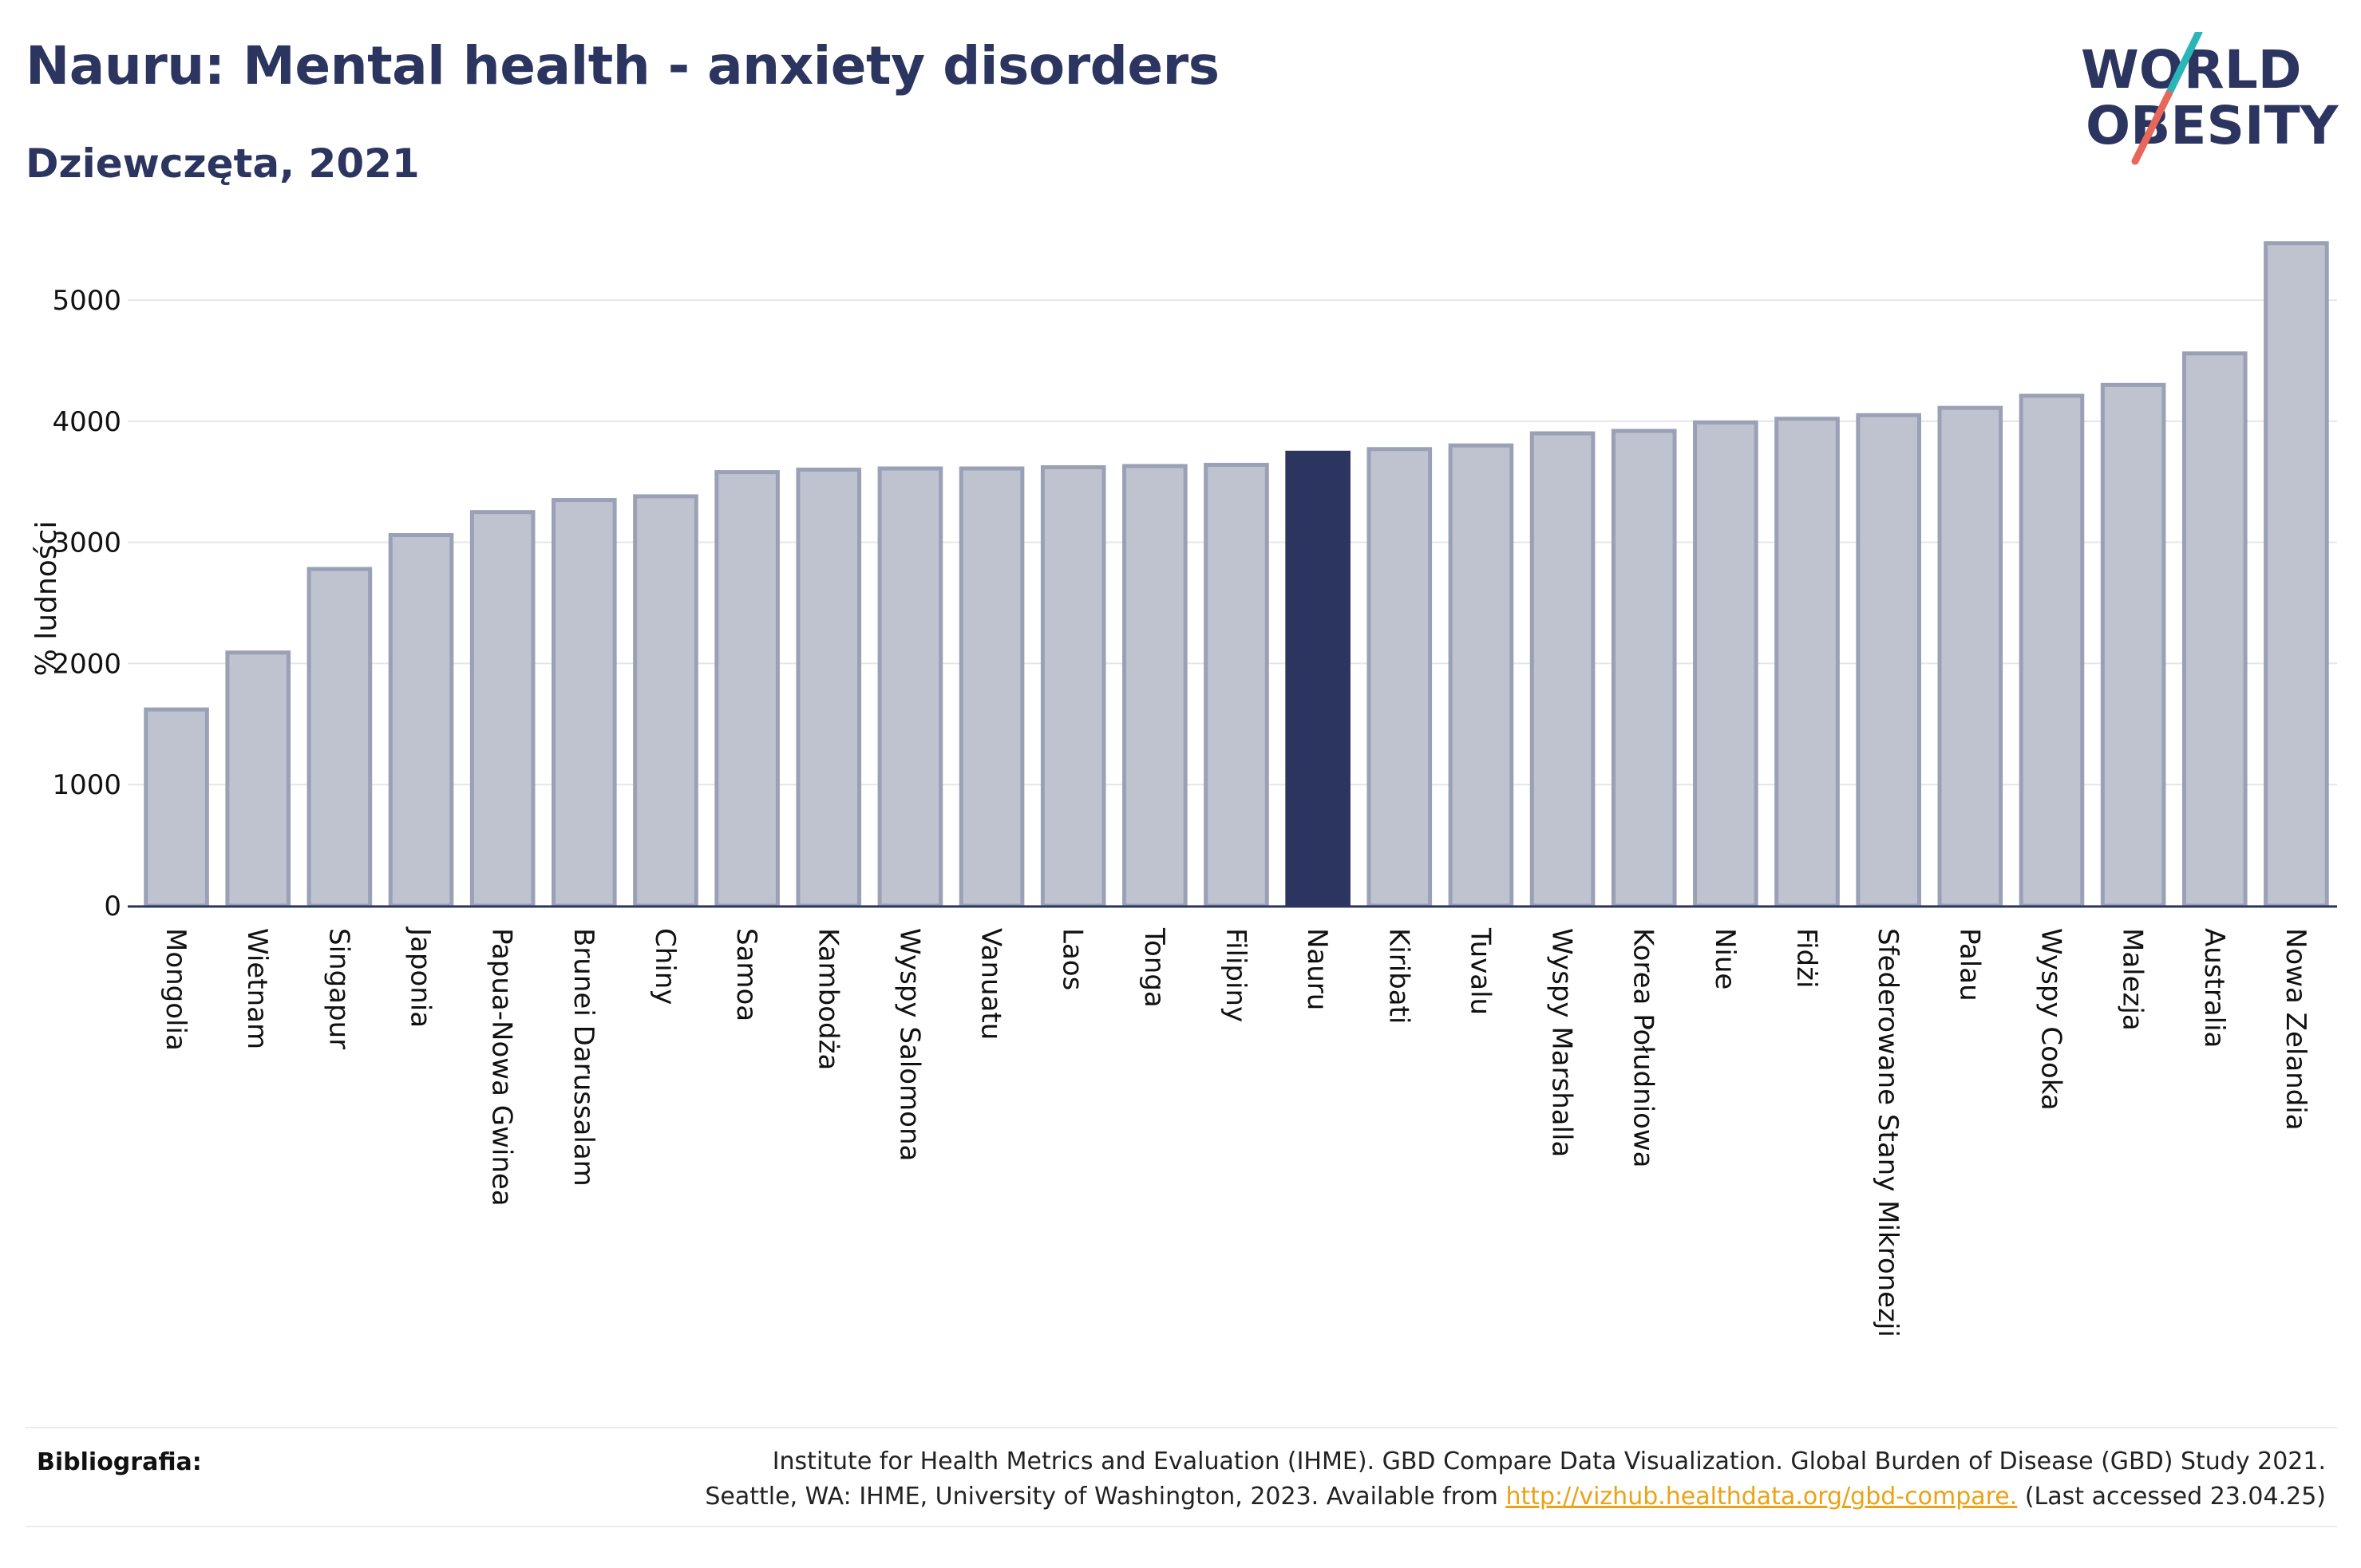 The image size is (2361, 1568). What do you see at coordinates (421, 977) in the screenshot?
I see `x-category-label: Japonia` at bounding box center [421, 977].